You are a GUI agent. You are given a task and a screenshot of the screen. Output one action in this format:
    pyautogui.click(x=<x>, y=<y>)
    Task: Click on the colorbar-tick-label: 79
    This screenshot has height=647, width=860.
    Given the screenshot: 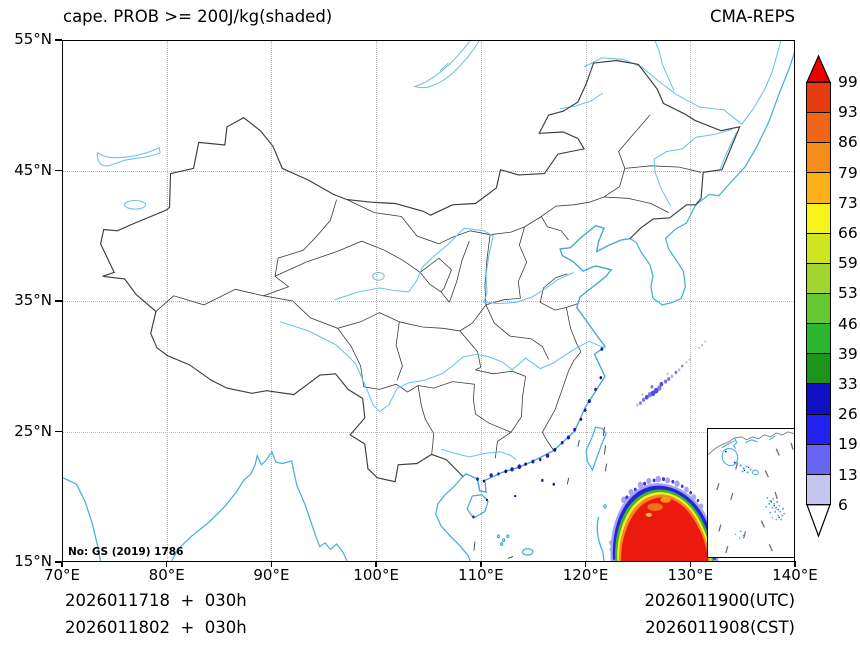 What is the action you would take?
    pyautogui.click(x=848, y=172)
    